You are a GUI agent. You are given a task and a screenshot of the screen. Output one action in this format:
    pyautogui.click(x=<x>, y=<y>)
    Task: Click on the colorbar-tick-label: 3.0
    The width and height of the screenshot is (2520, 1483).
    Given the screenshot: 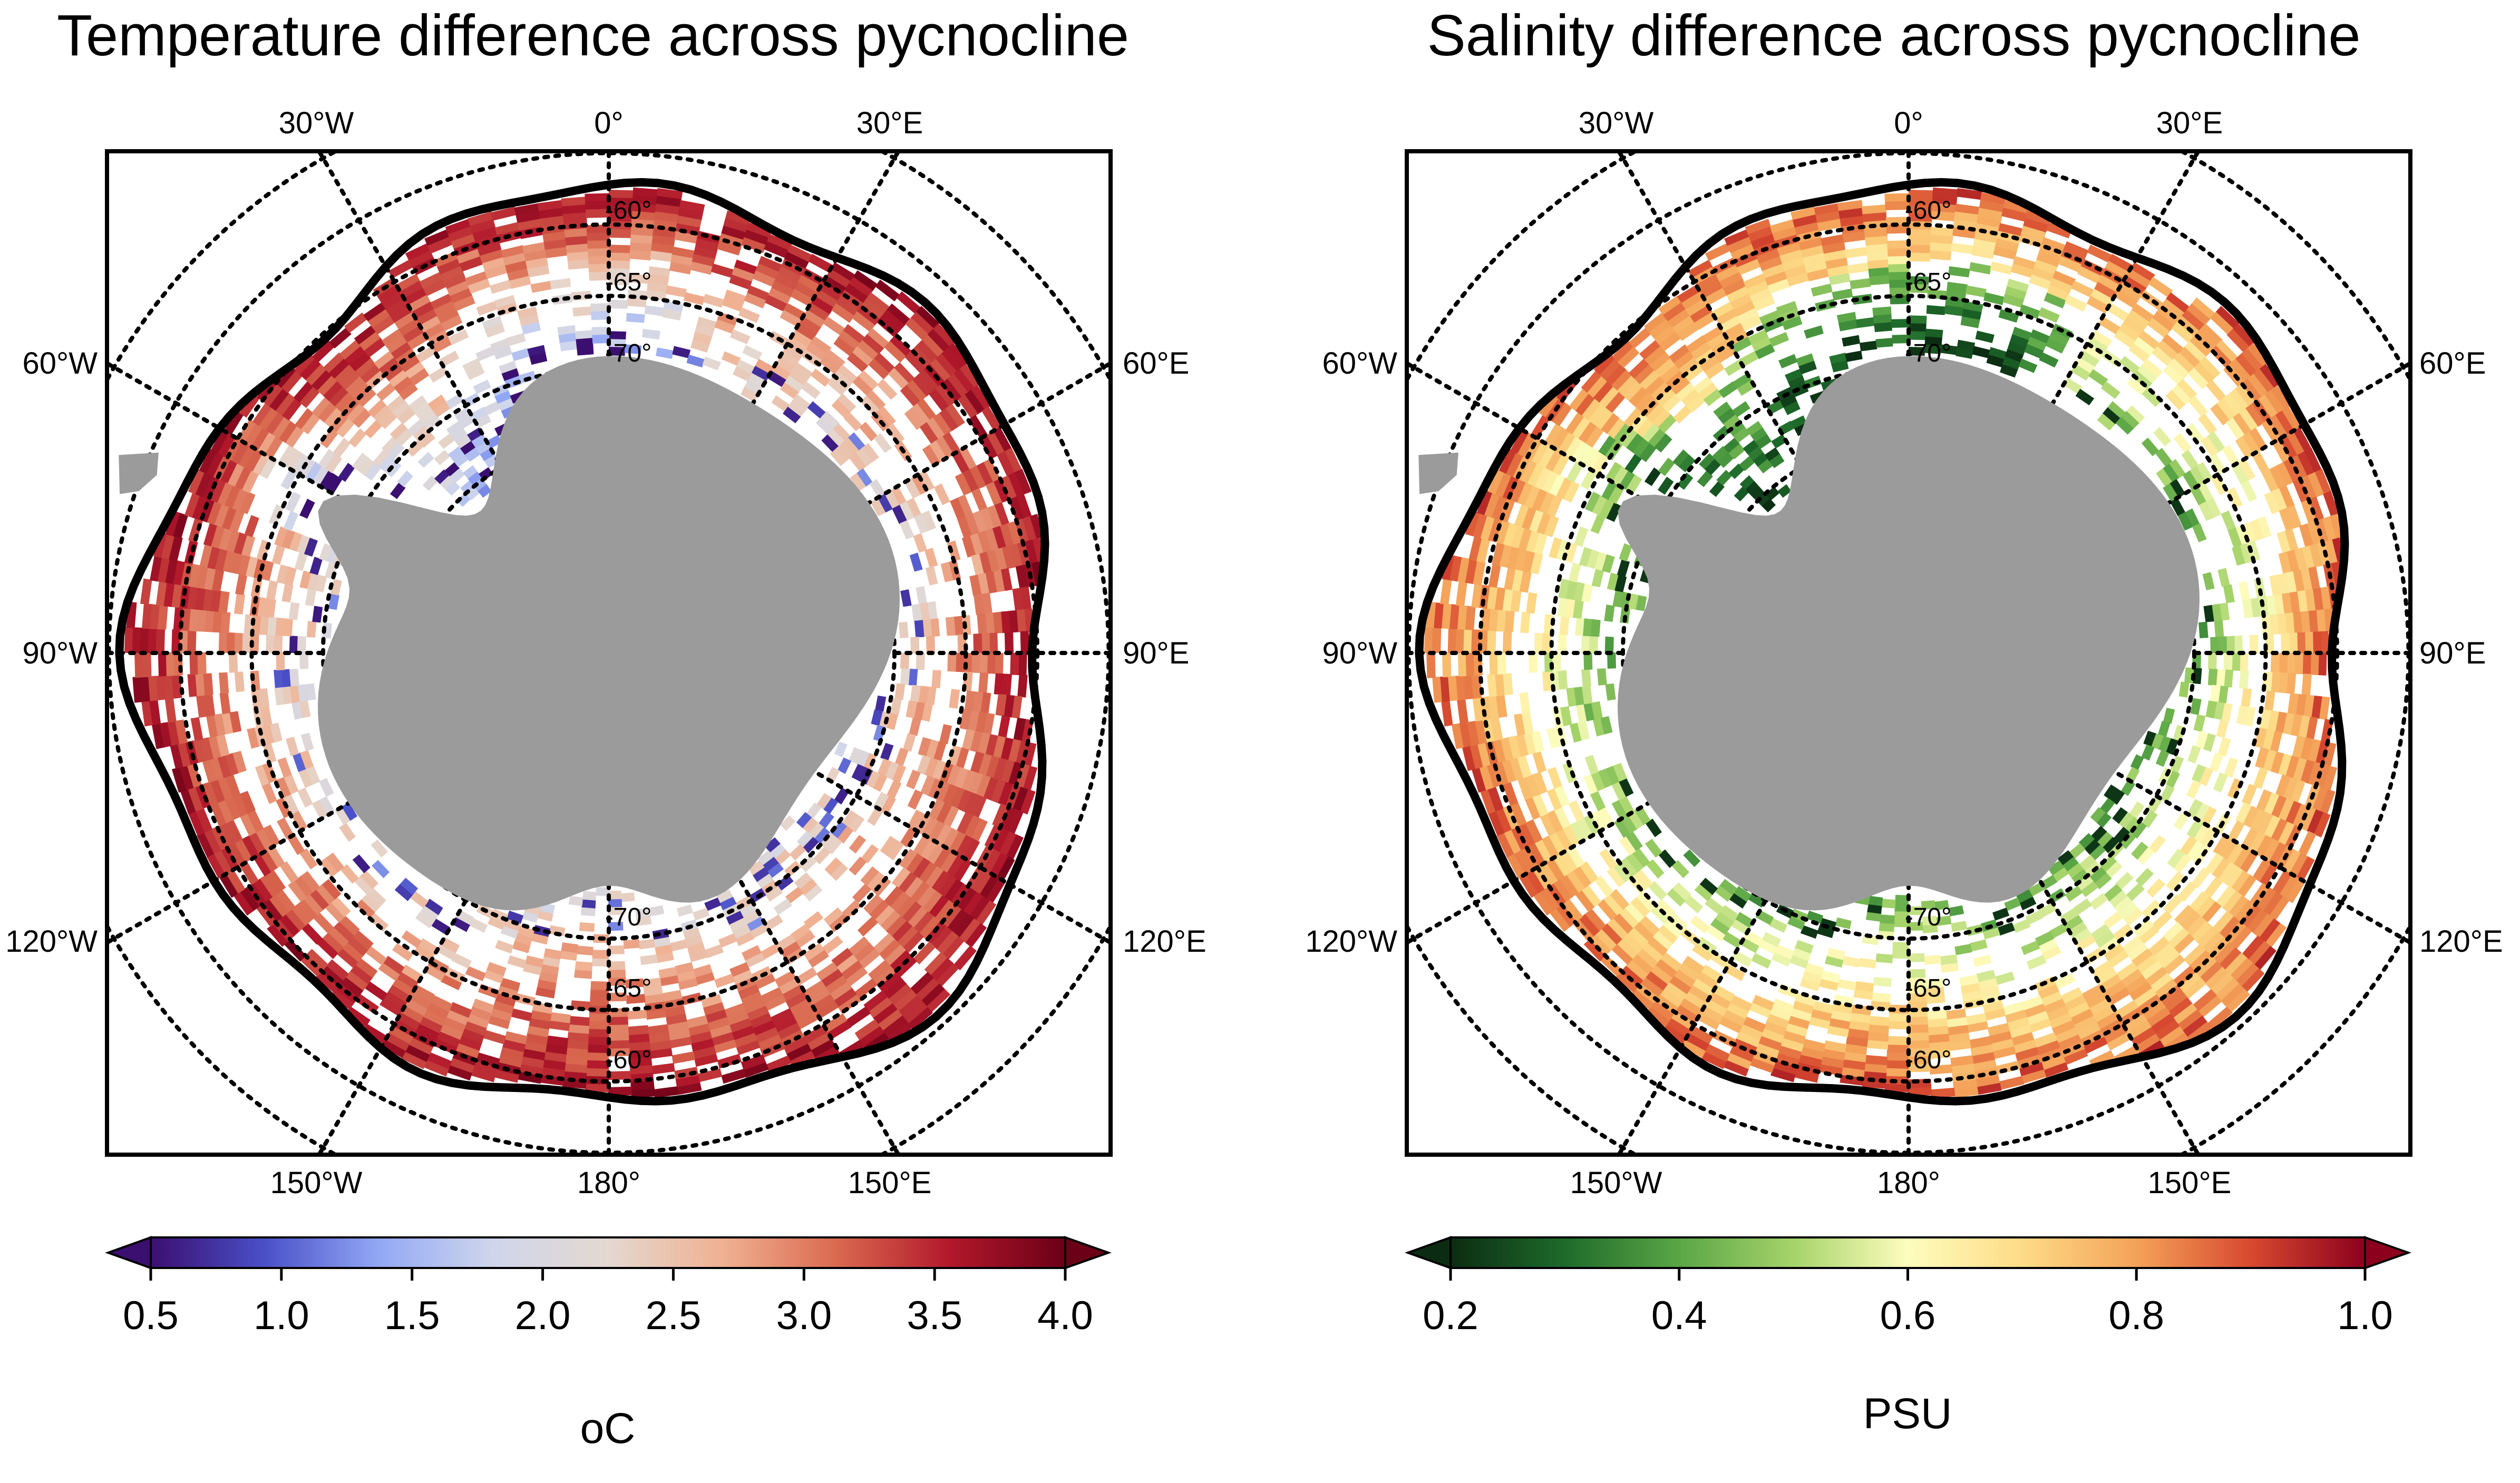 What is the action you would take?
    pyautogui.click(x=804, y=1316)
    